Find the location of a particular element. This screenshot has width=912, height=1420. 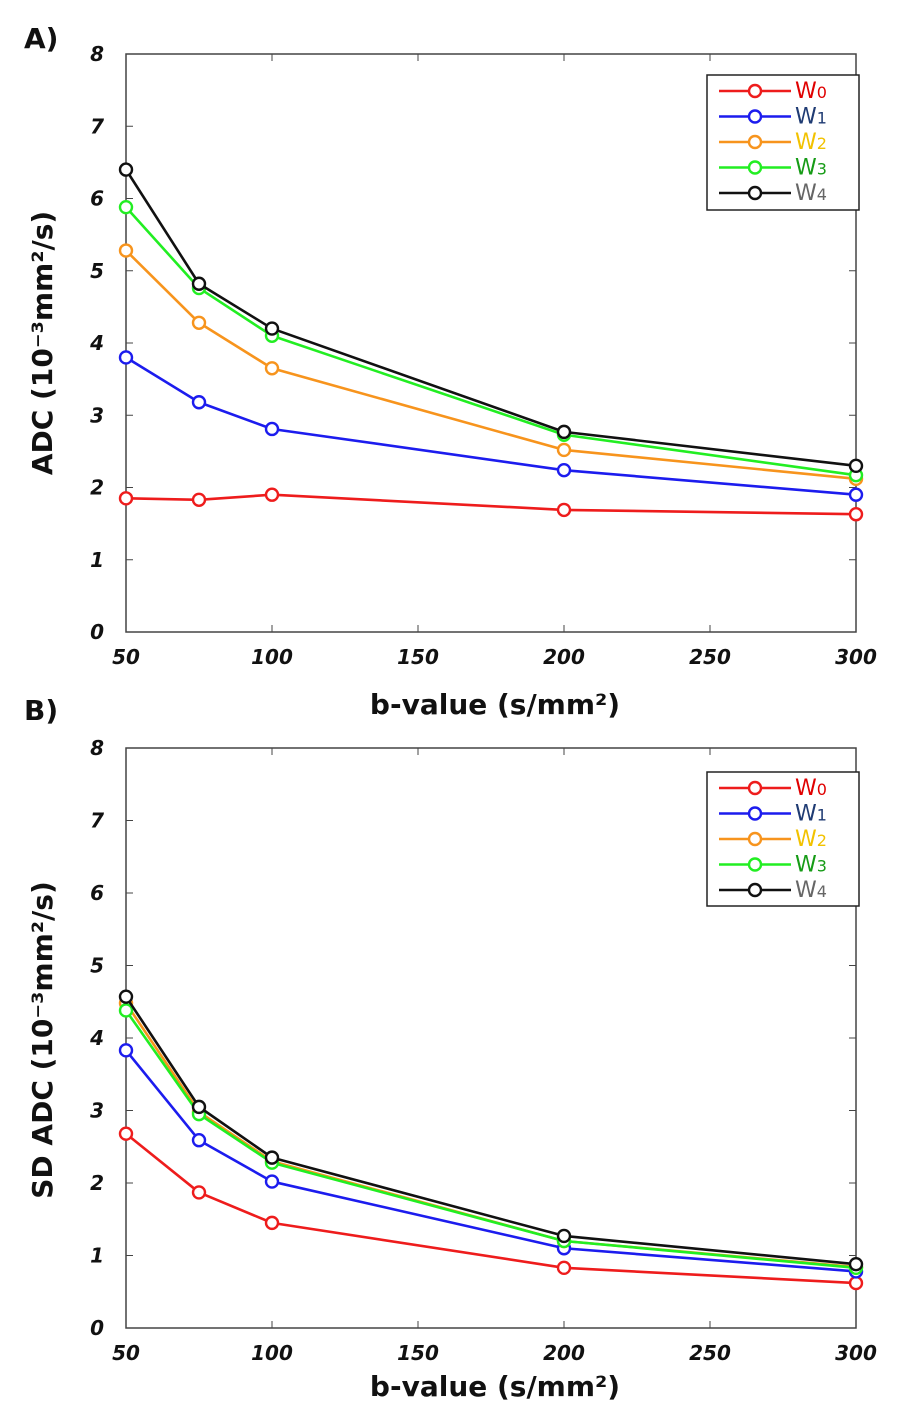

legend-item: W2 is located at coordinates (773, 839).